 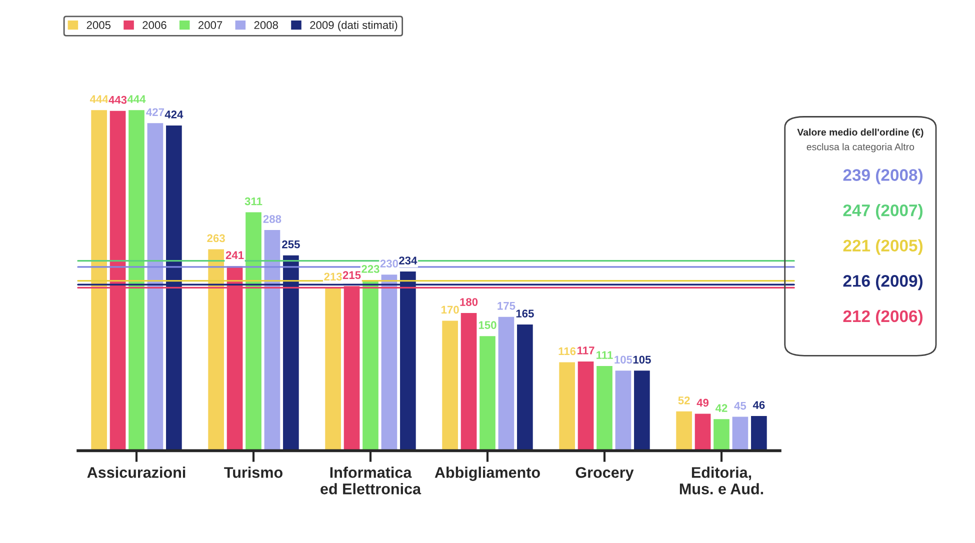 I want to click on data-label: 175, so click(x=507, y=306).